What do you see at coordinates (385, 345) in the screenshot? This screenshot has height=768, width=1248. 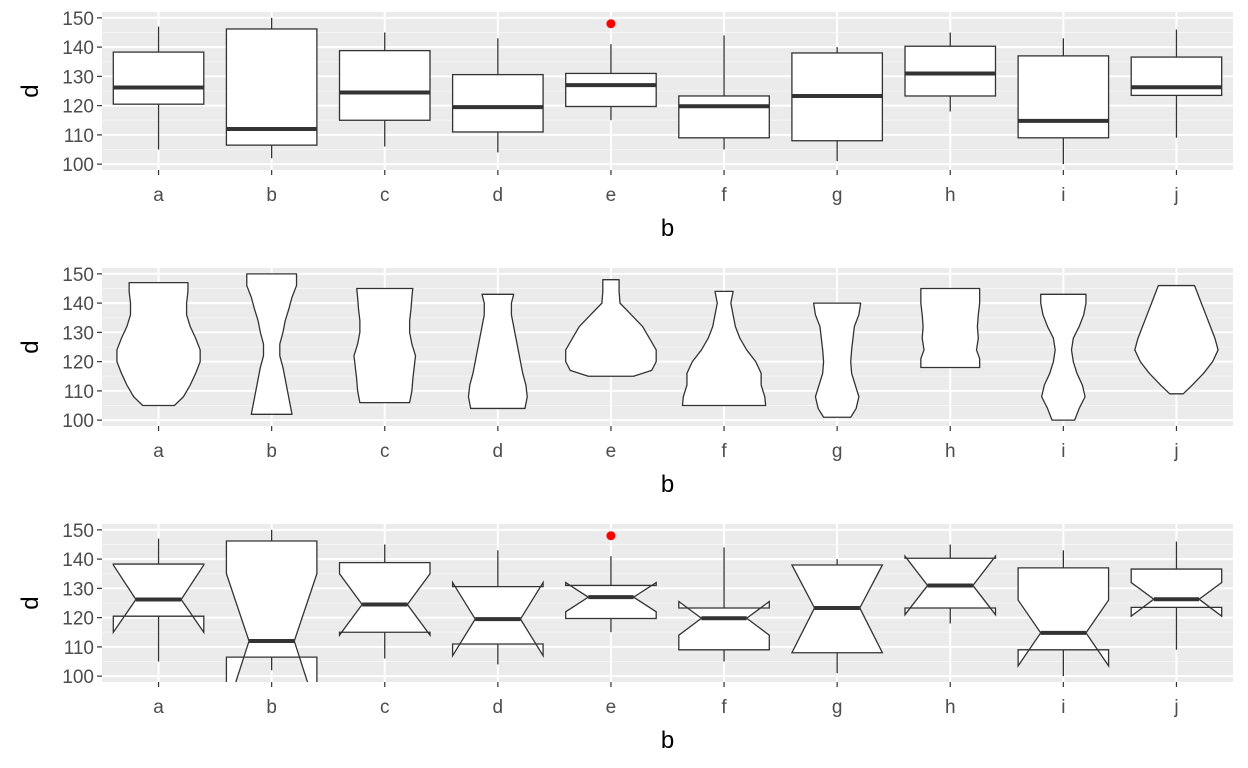 I see `violin-c` at bounding box center [385, 345].